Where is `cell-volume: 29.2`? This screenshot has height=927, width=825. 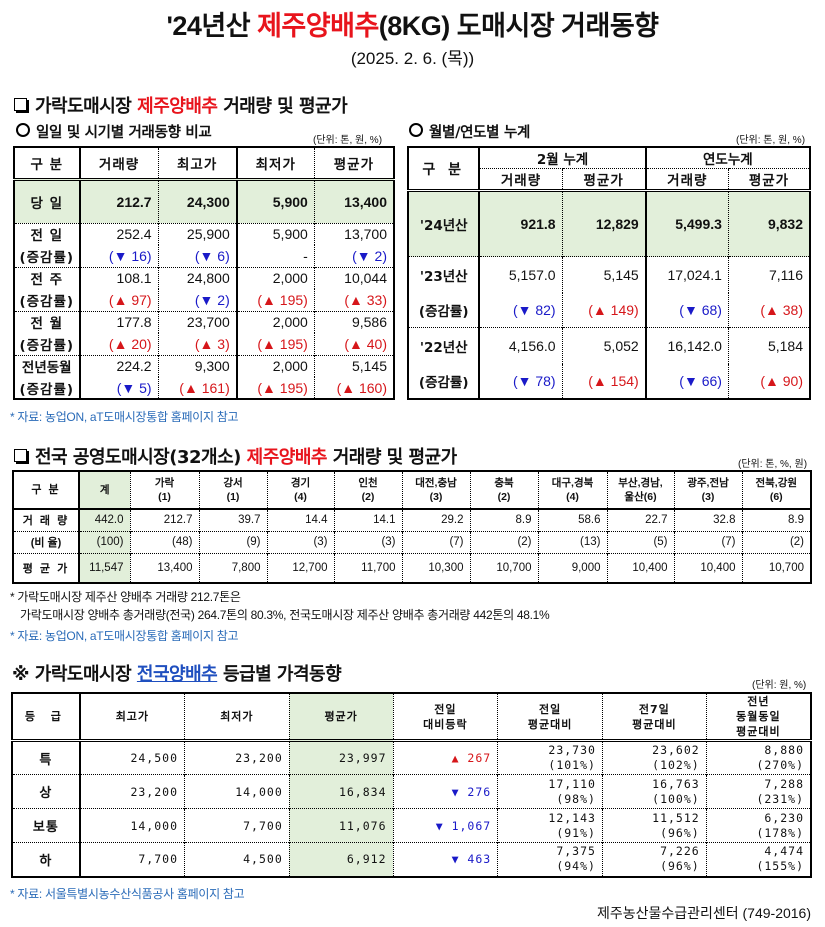 cell-volume: 29.2 is located at coordinates (435, 519).